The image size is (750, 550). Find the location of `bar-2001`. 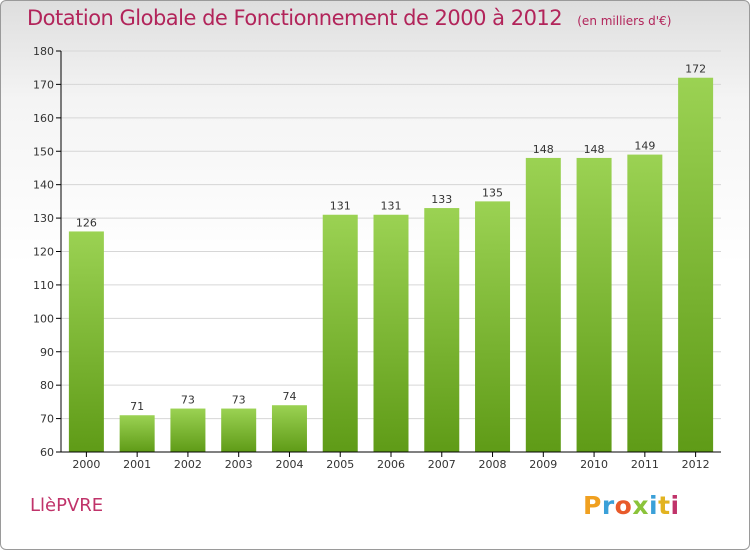

bar-2001 is located at coordinates (137, 433).